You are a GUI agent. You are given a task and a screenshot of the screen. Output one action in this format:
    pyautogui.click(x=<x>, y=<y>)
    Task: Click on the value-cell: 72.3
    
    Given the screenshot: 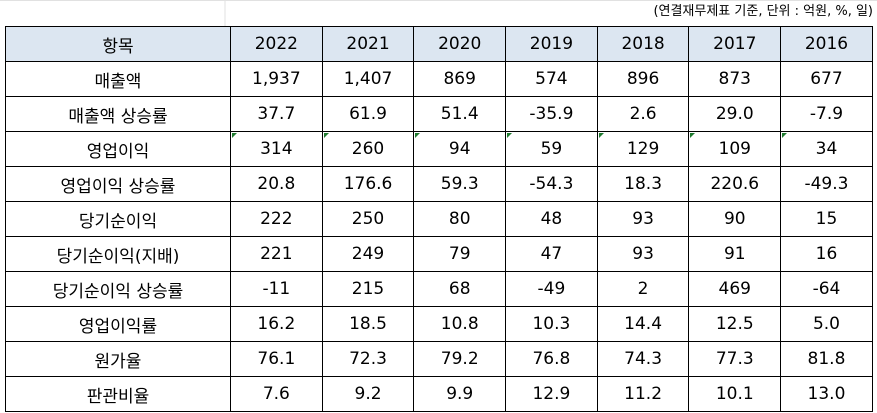 What is the action you would take?
    pyautogui.click(x=368, y=359)
    